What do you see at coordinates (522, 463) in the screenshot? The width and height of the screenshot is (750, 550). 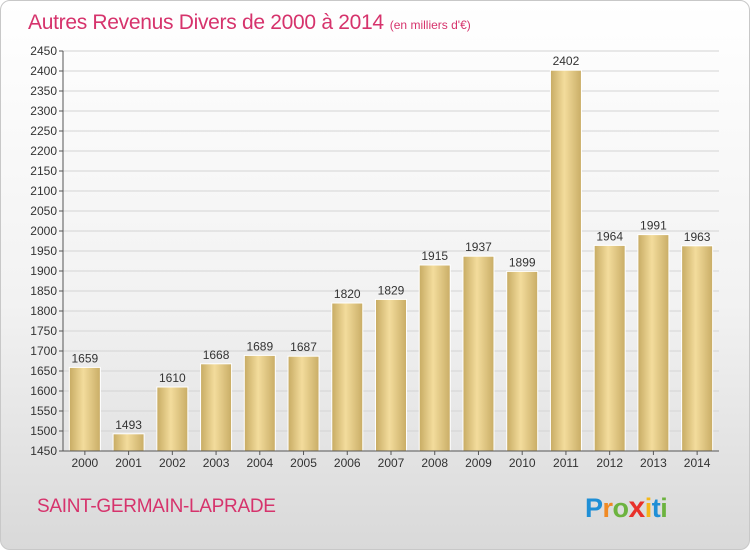 I see `x-tick-label: 2010` at bounding box center [522, 463].